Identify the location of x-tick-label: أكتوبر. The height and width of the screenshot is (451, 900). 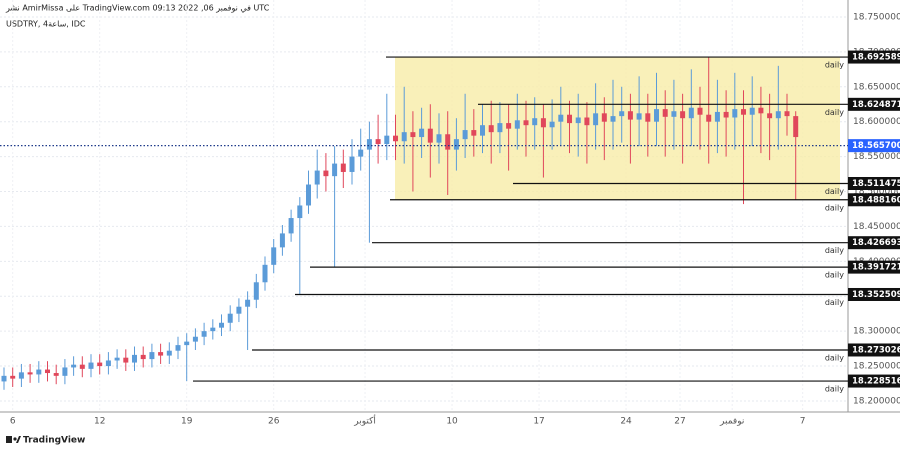
(364, 421).